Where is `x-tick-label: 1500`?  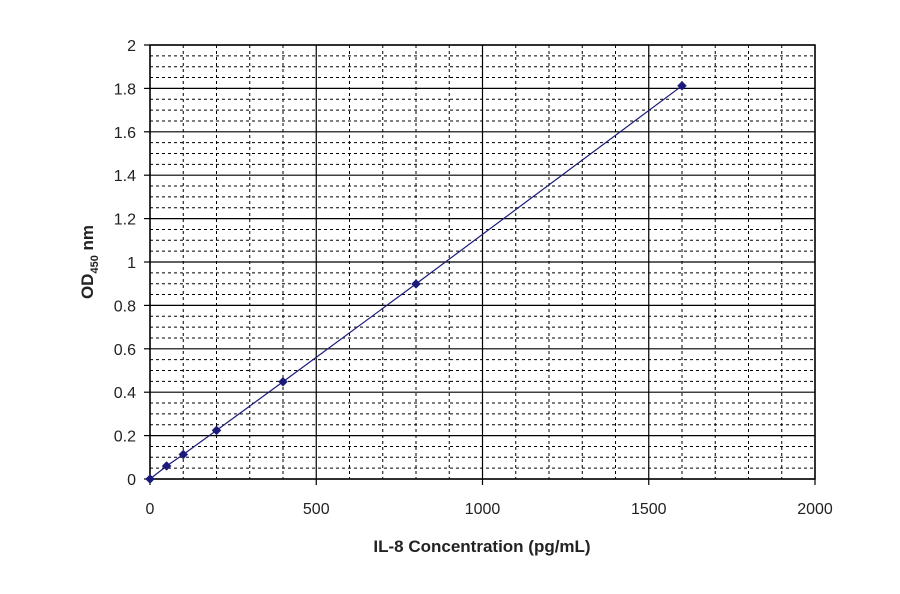
x-tick-label: 1500 is located at coordinates (649, 509).